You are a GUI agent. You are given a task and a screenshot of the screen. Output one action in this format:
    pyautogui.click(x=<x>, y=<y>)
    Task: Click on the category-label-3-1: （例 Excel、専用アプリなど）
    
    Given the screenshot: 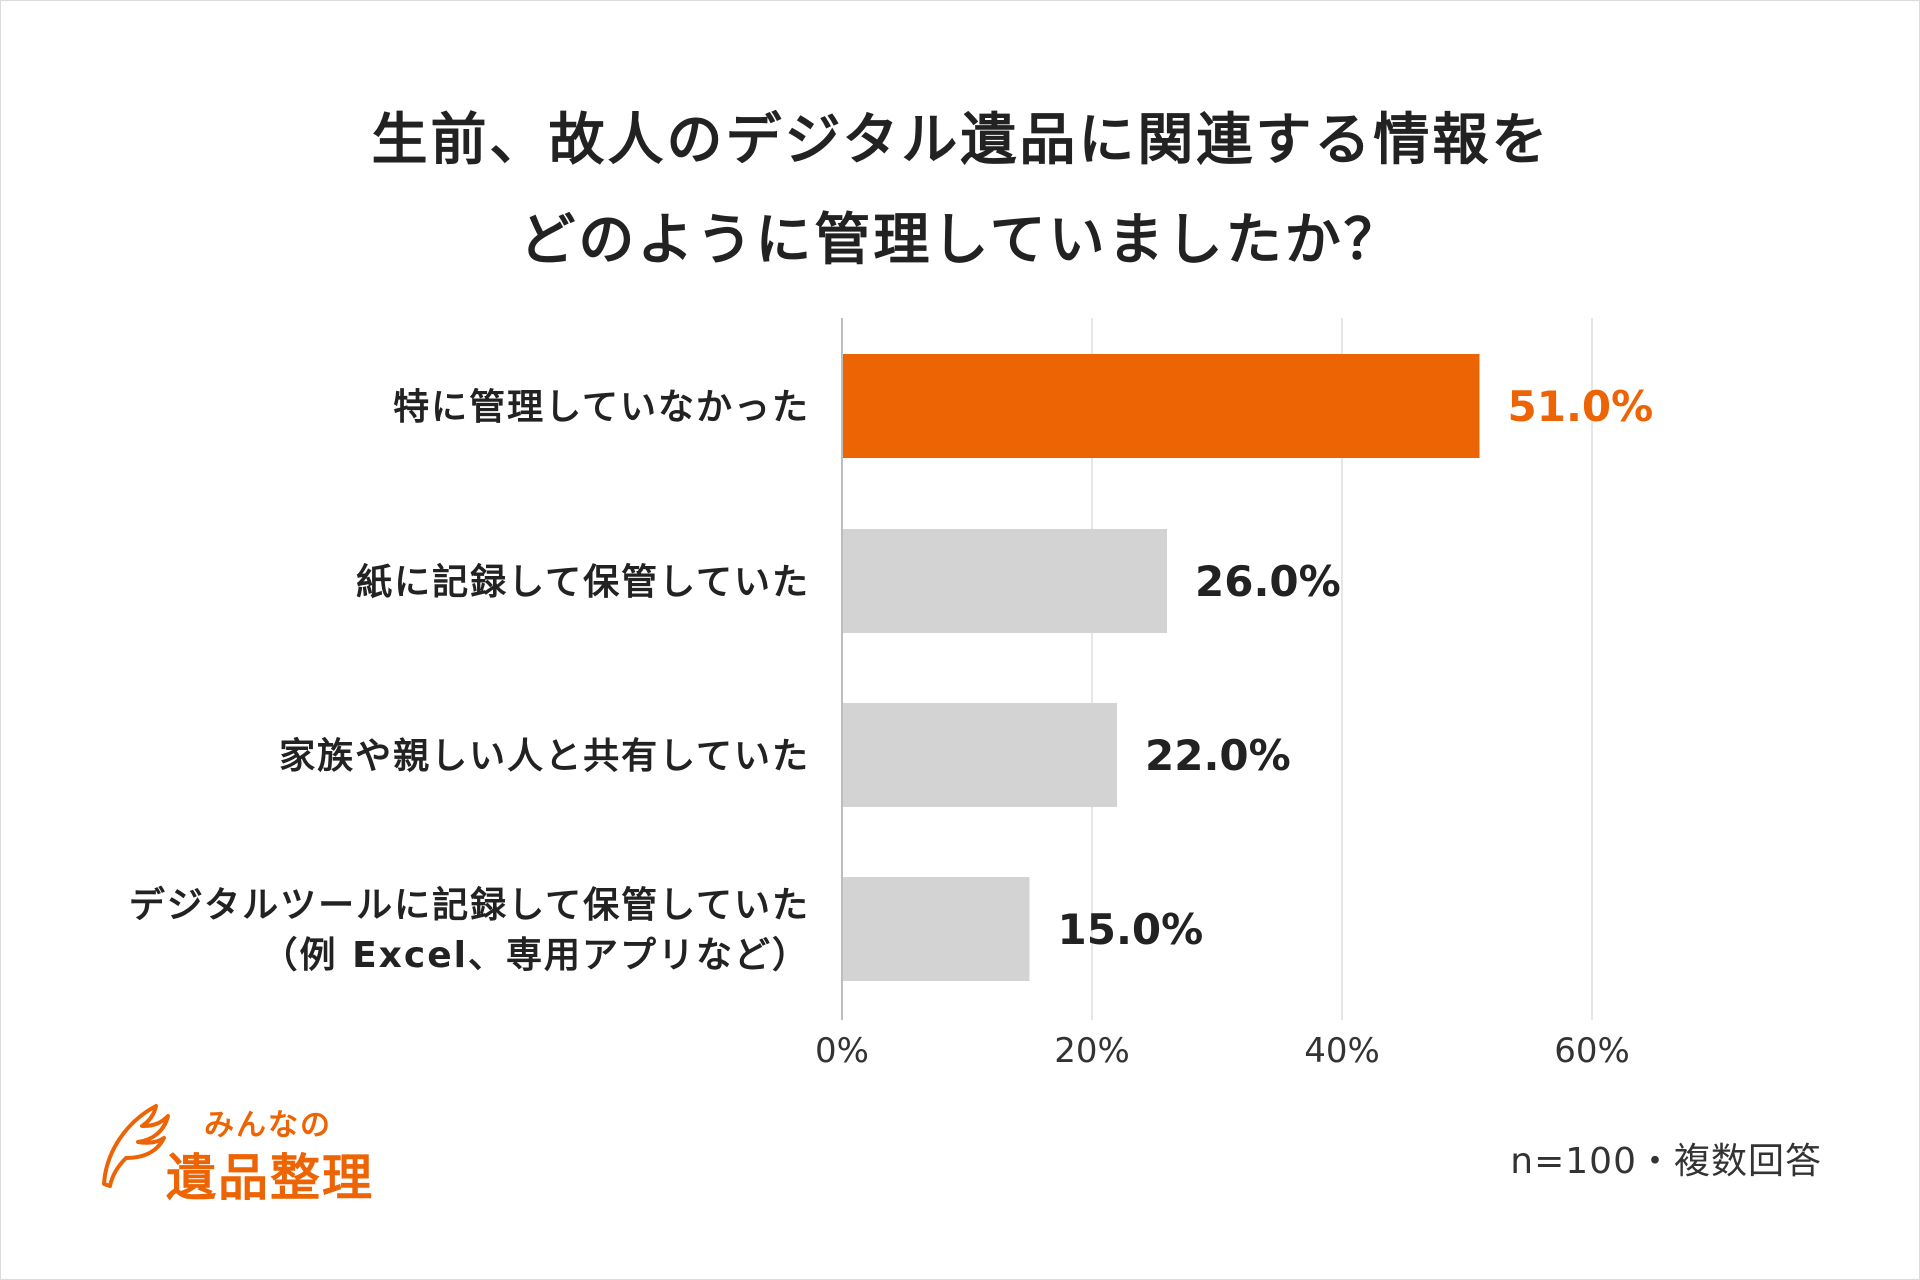 What is the action you would take?
    pyautogui.click(x=536, y=955)
    